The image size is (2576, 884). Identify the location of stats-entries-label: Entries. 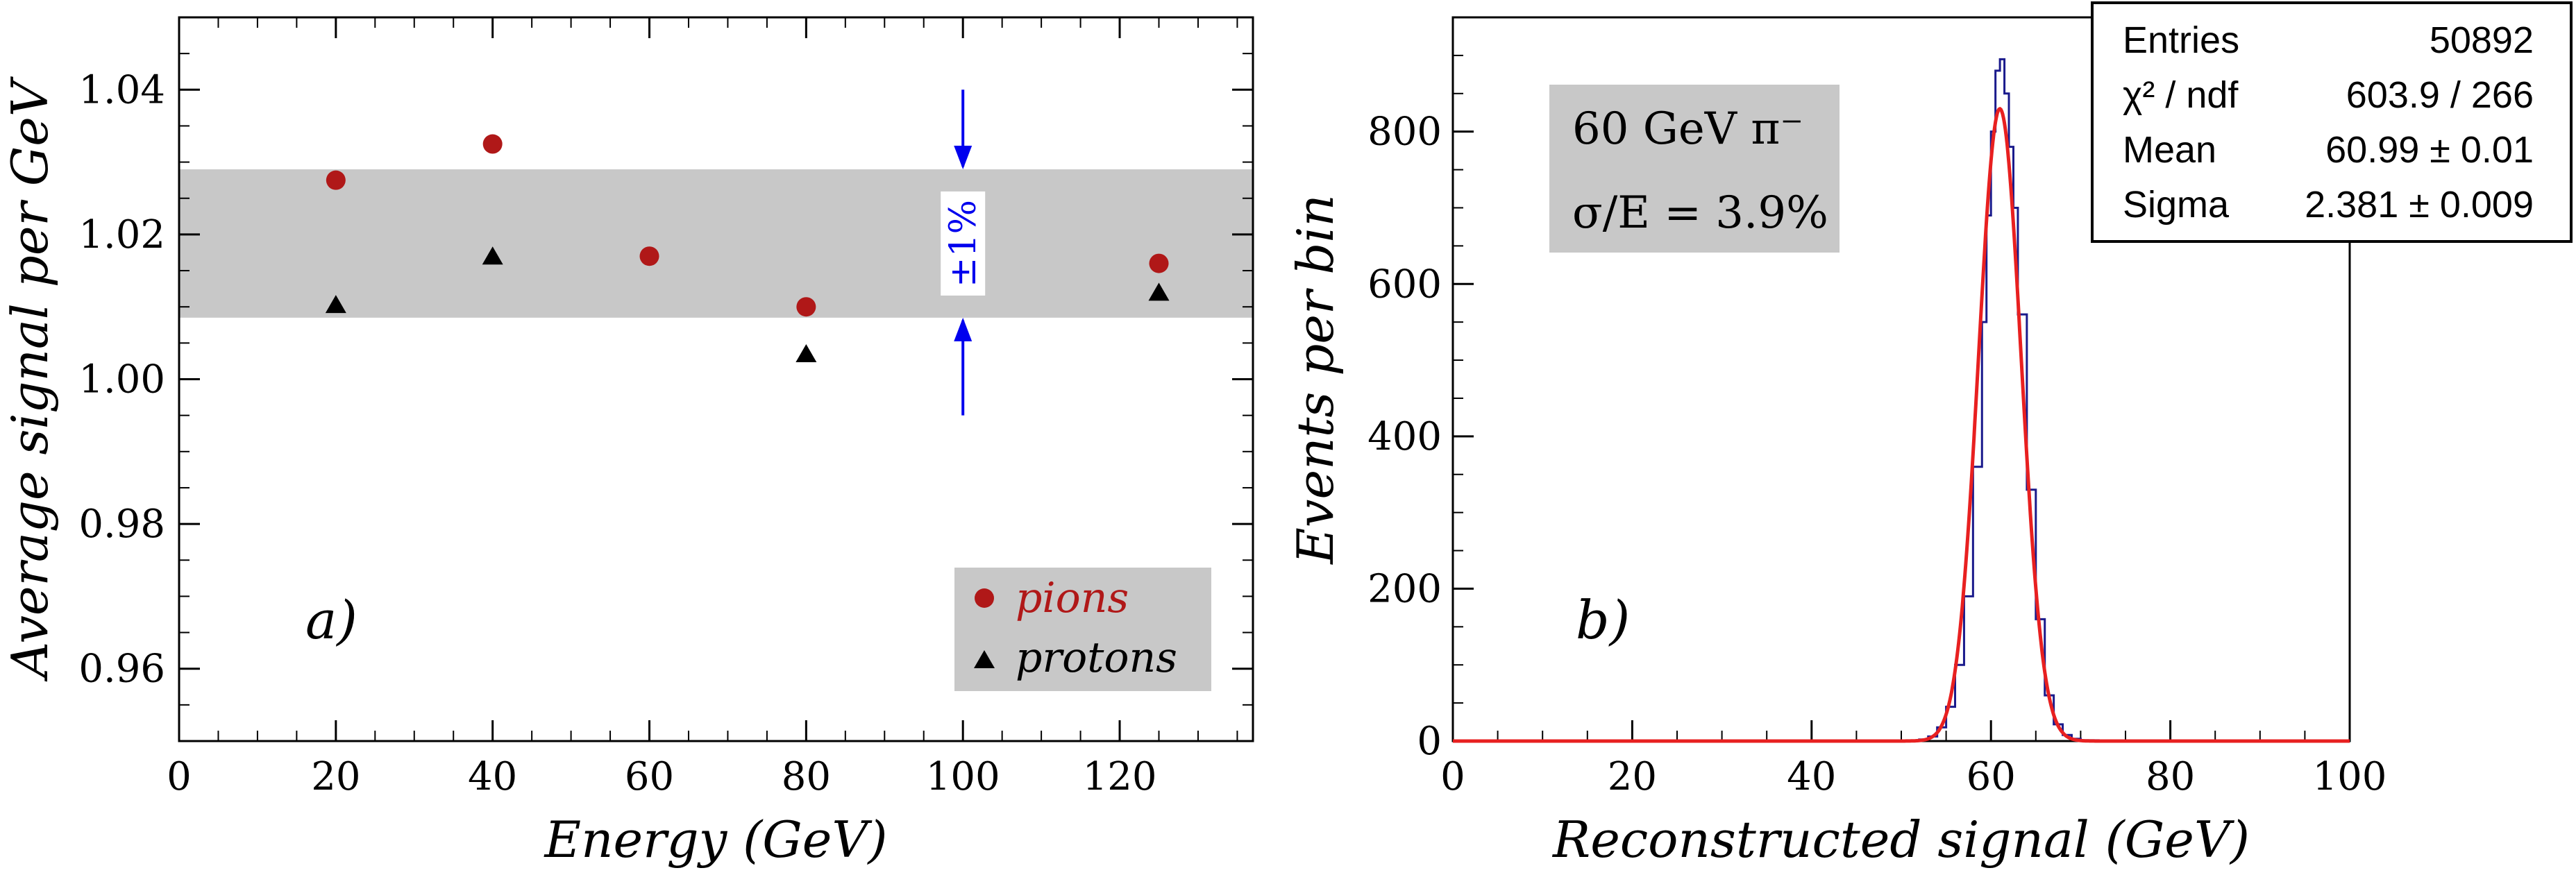
(2181, 40).